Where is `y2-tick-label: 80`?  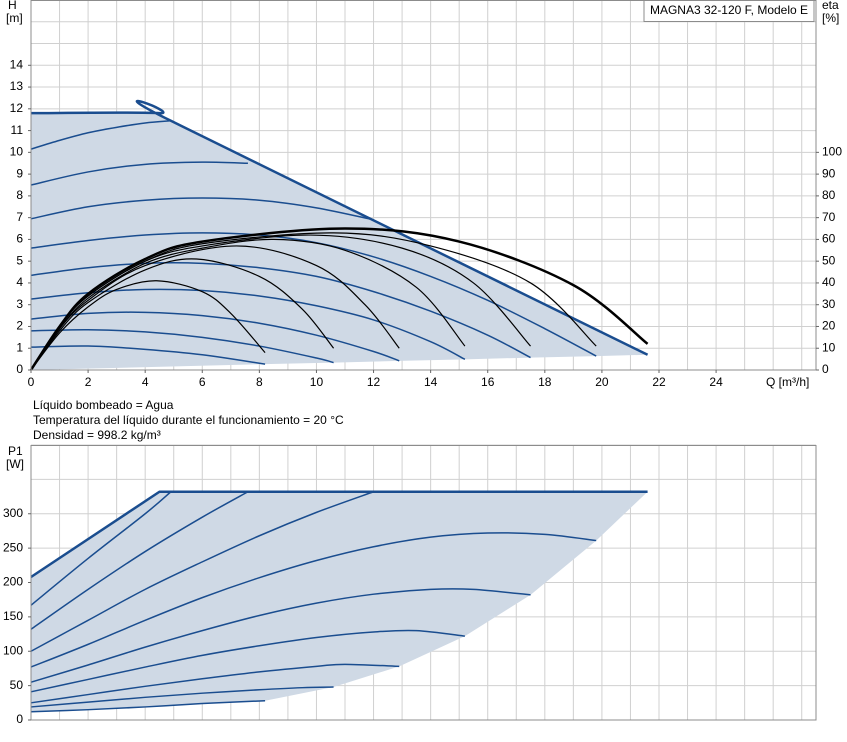
y2-tick-label: 80 is located at coordinates (829, 195).